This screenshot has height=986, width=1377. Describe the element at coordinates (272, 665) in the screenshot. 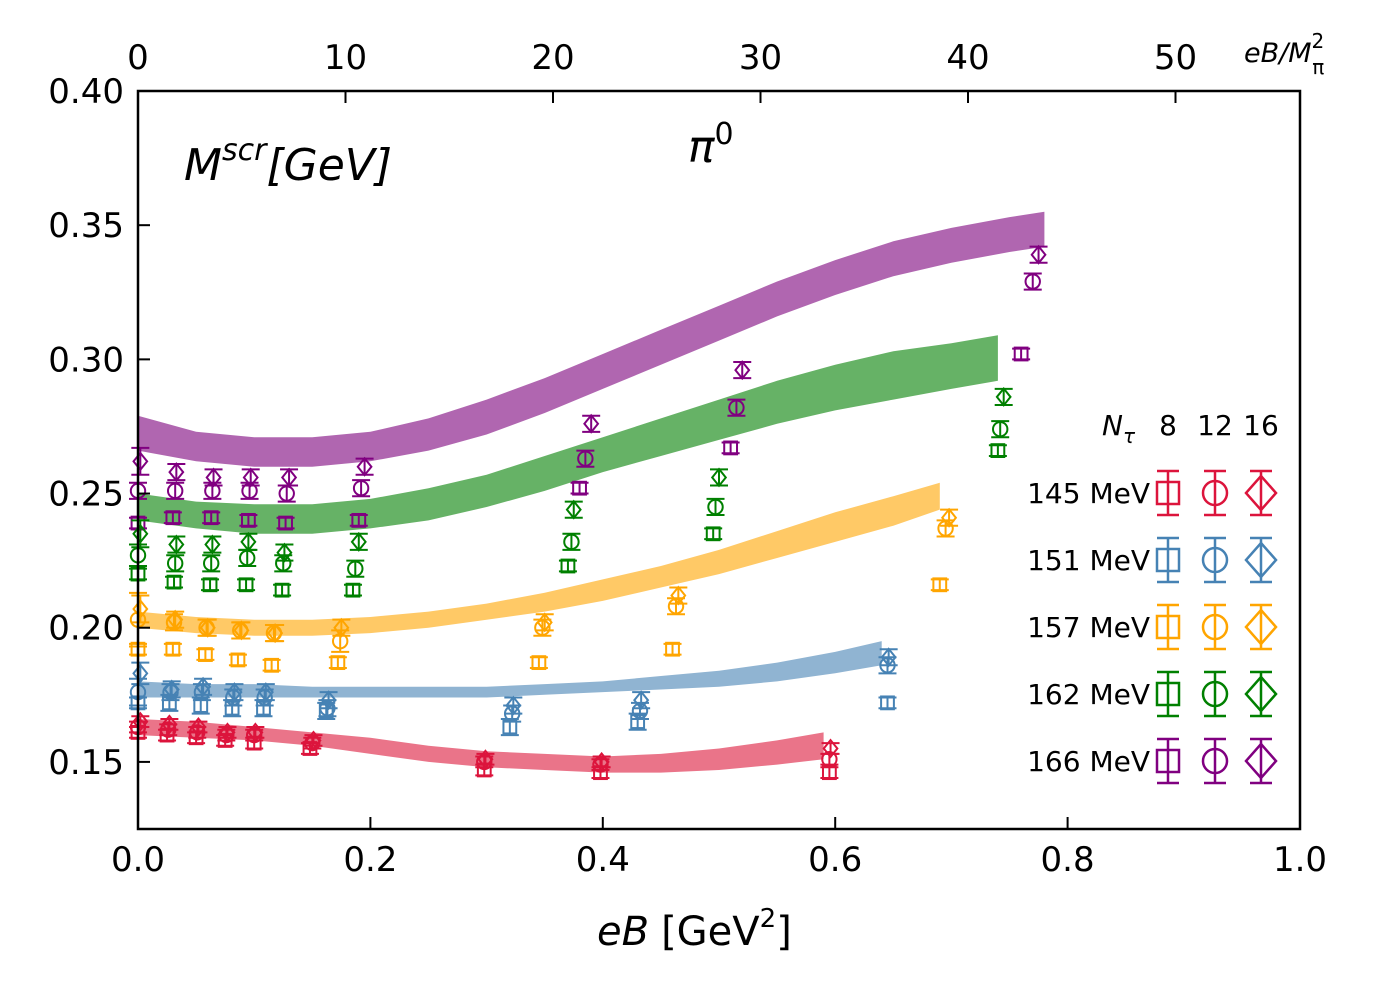

I see `point-157-mev-nt8-4-shape` at that location.